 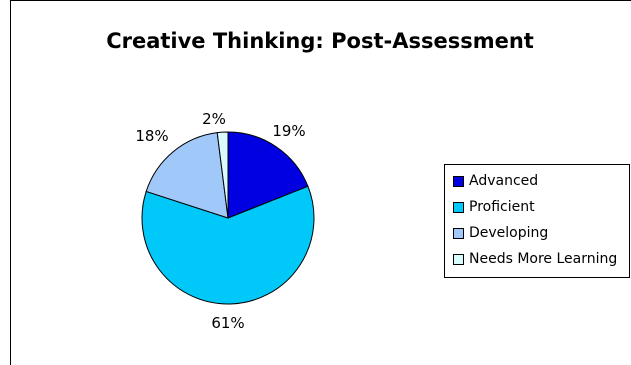 I want to click on legend-label-advanced: Advanced, so click(x=504, y=181).